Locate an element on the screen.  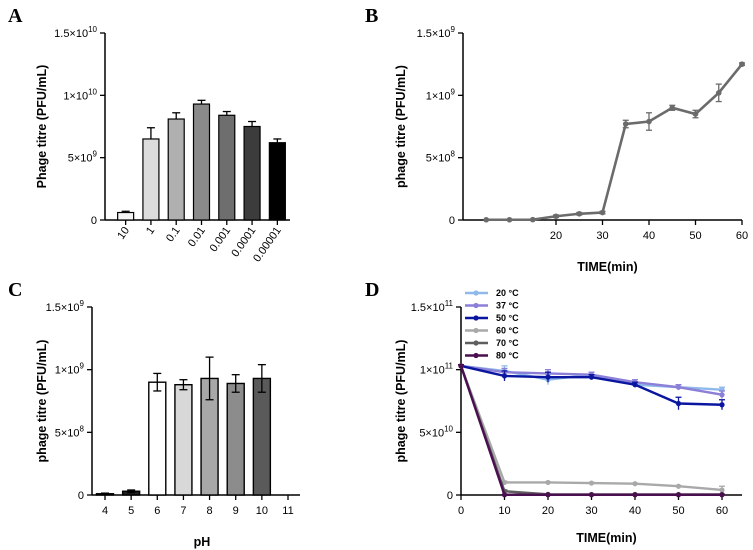
panel-a-x-tick-label: 0.001 is located at coordinates (221, 239).